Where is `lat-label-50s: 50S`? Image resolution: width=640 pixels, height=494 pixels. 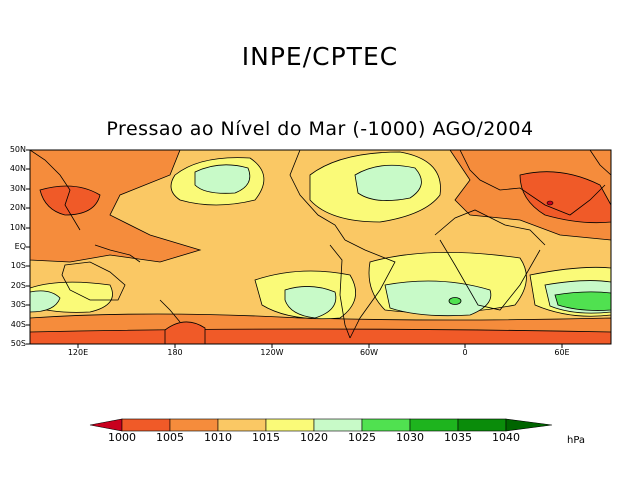
lat-label-50s: 50S is located at coordinates (18, 343).